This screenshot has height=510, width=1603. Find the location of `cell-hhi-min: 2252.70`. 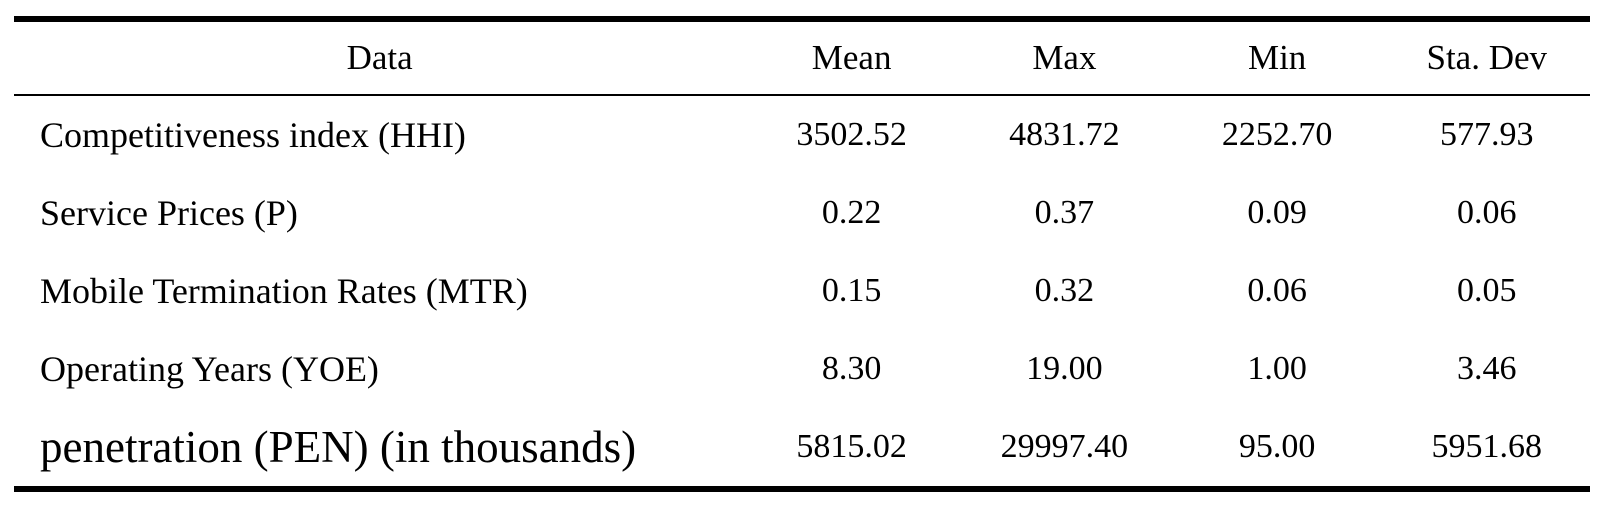

cell-hhi-min: 2252.70 is located at coordinates (1277, 134).